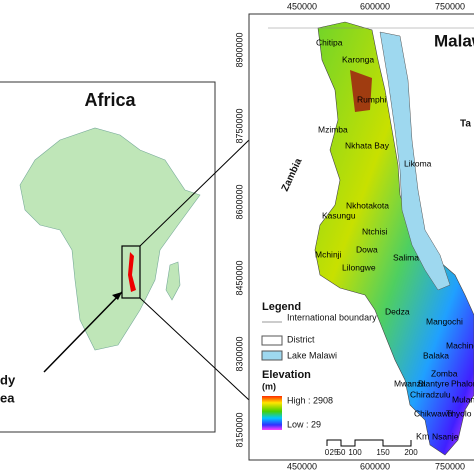 Image resolution: width=474 pixels, height=474 pixels. What do you see at coordinates (302, 6) in the screenshot?
I see `x-tick-label-top: 450000` at bounding box center [302, 6].